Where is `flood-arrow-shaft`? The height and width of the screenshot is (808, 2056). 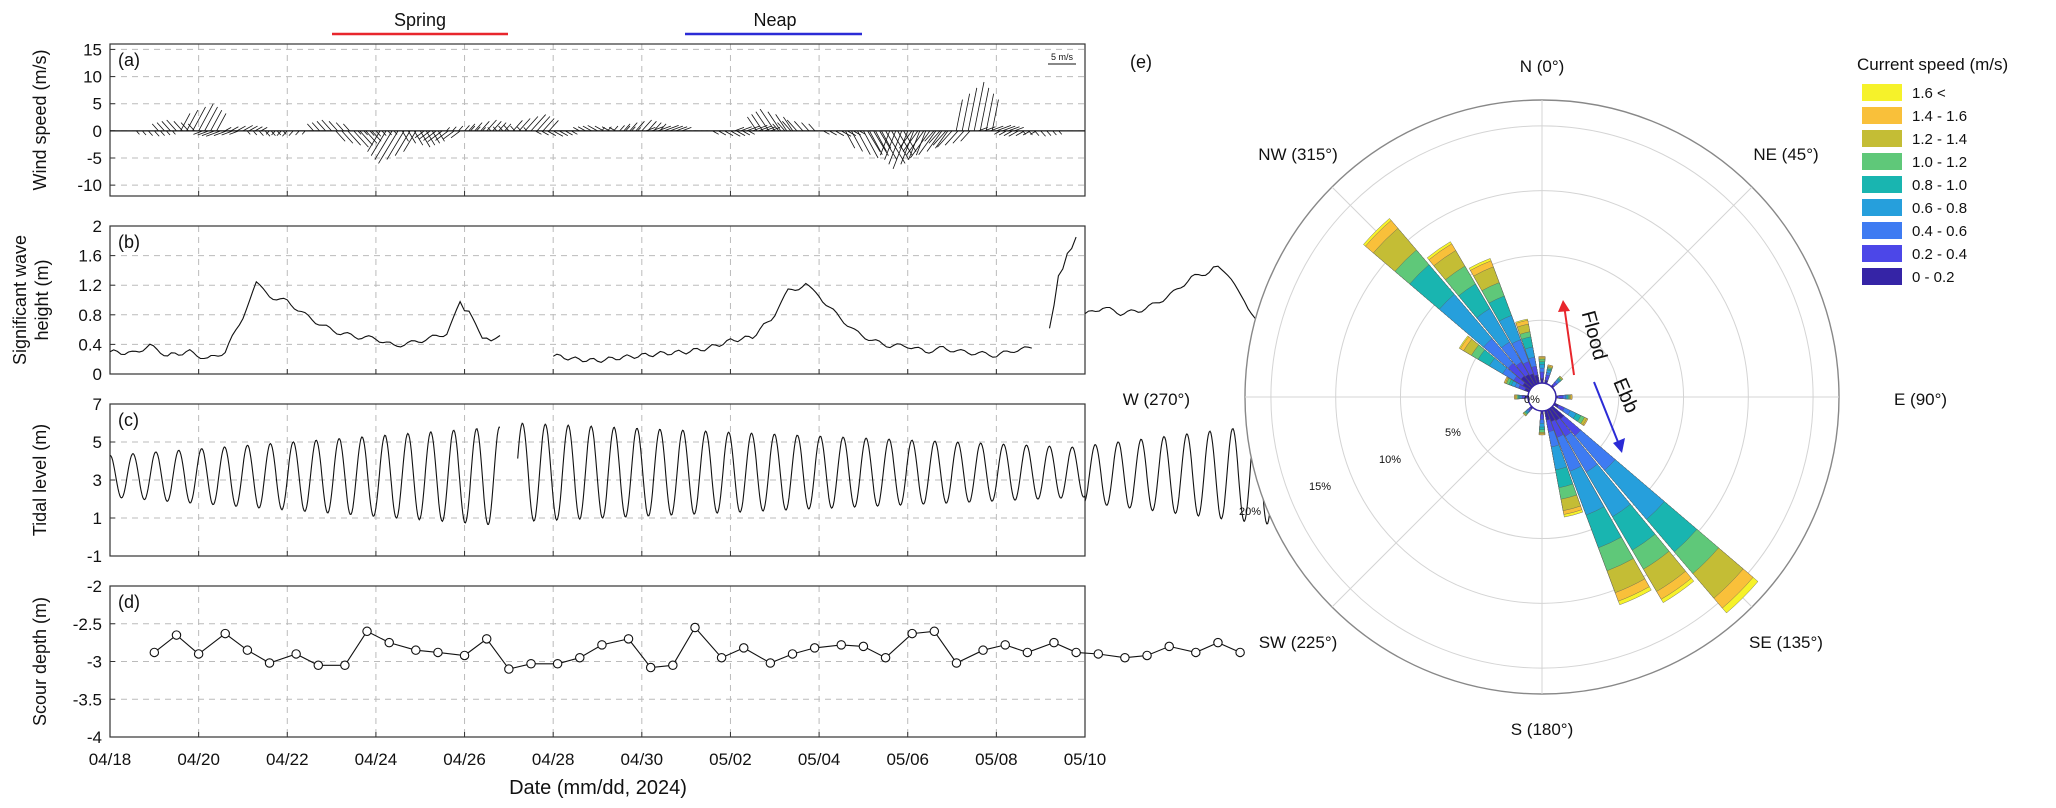
flood-arrow-shaft is located at coordinates (1569, 340).